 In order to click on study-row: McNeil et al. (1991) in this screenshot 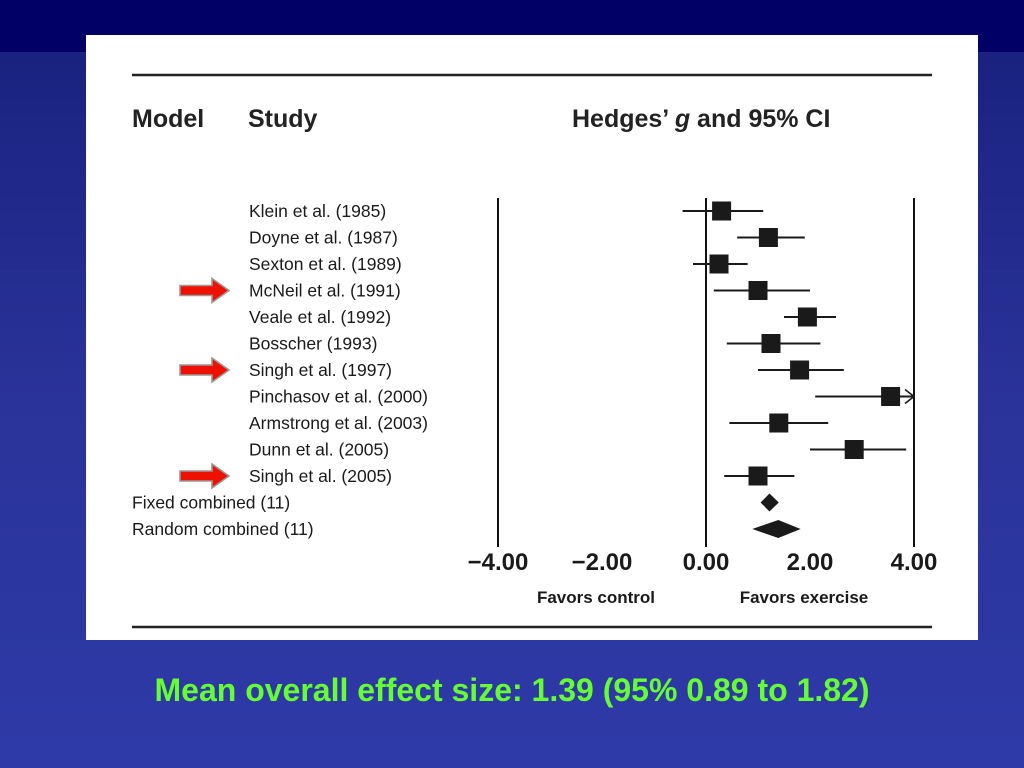, I will do `click(494, 290)`.